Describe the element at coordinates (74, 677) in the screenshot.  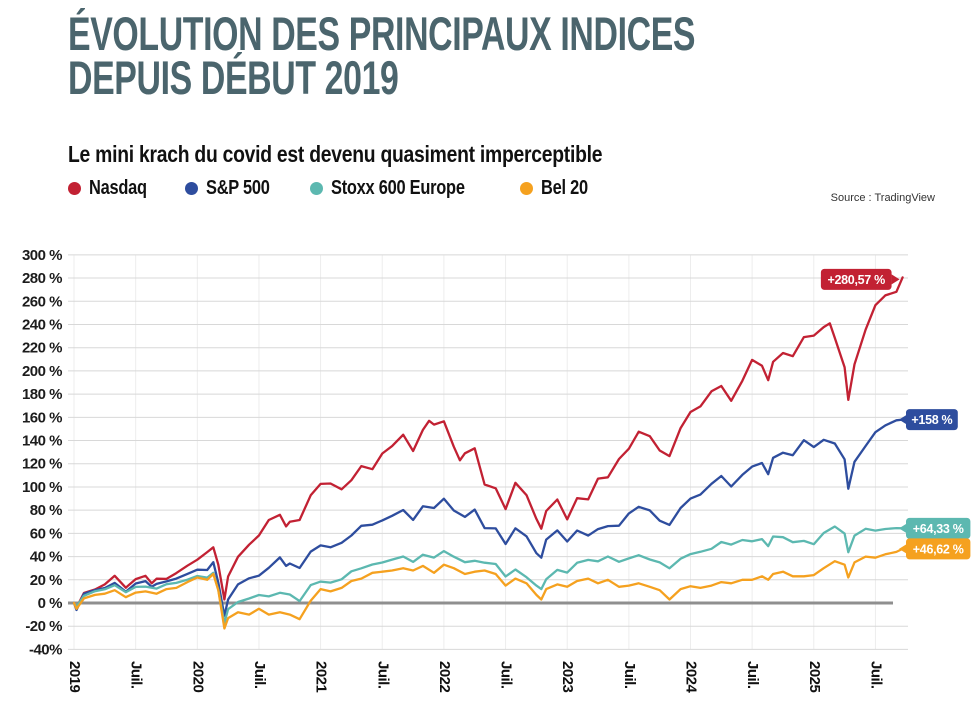
I see `svg-text: 2019` at that location.